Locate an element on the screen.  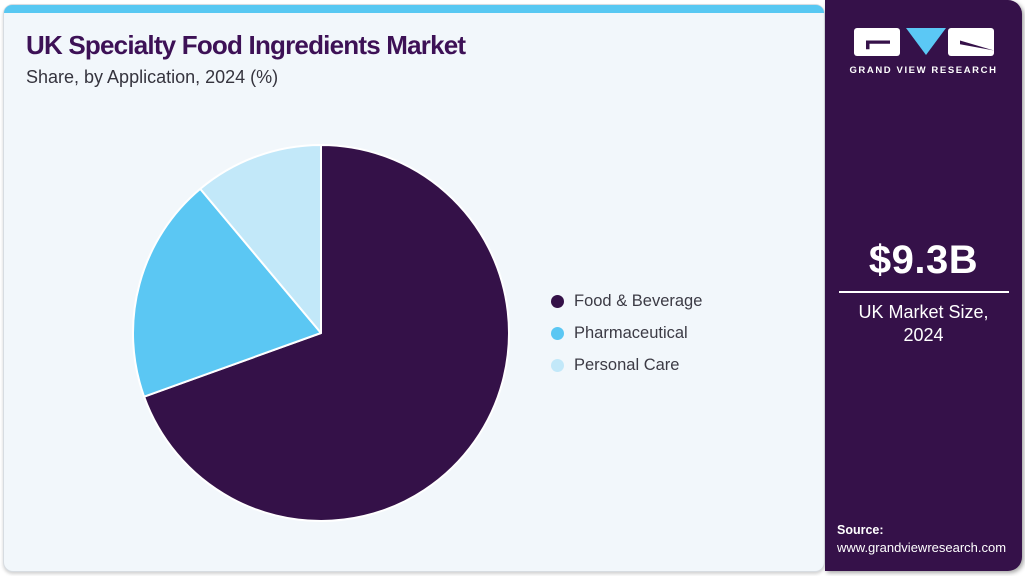
pie-slice-personal-care is located at coordinates (260, 239).